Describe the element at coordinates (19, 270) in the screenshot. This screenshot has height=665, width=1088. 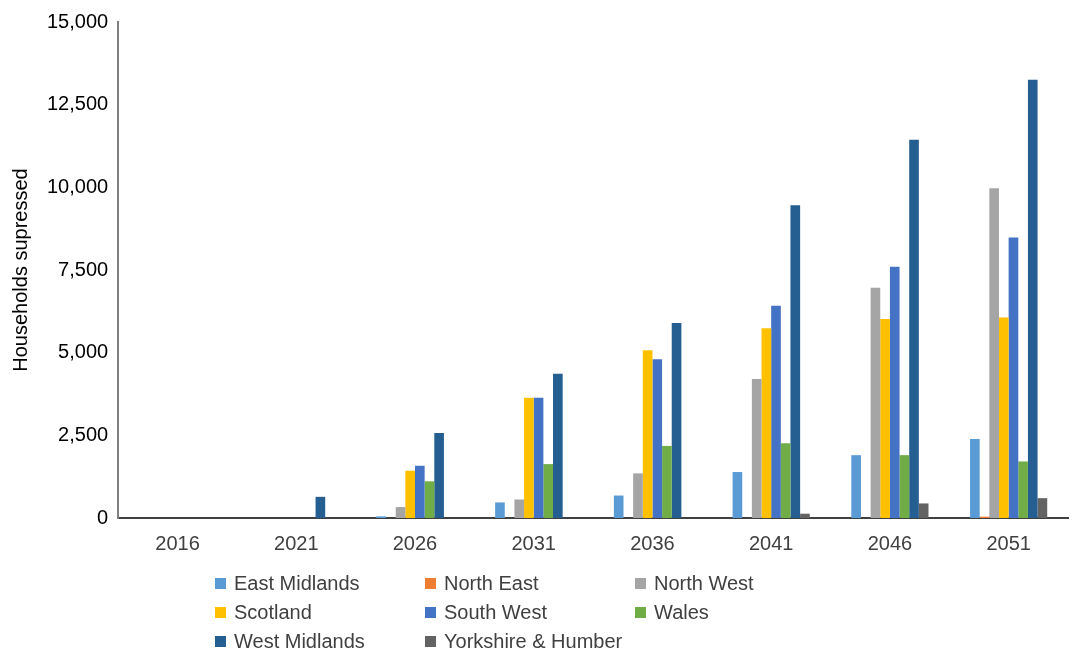
I see `y-axis-title: Households supressed` at that location.